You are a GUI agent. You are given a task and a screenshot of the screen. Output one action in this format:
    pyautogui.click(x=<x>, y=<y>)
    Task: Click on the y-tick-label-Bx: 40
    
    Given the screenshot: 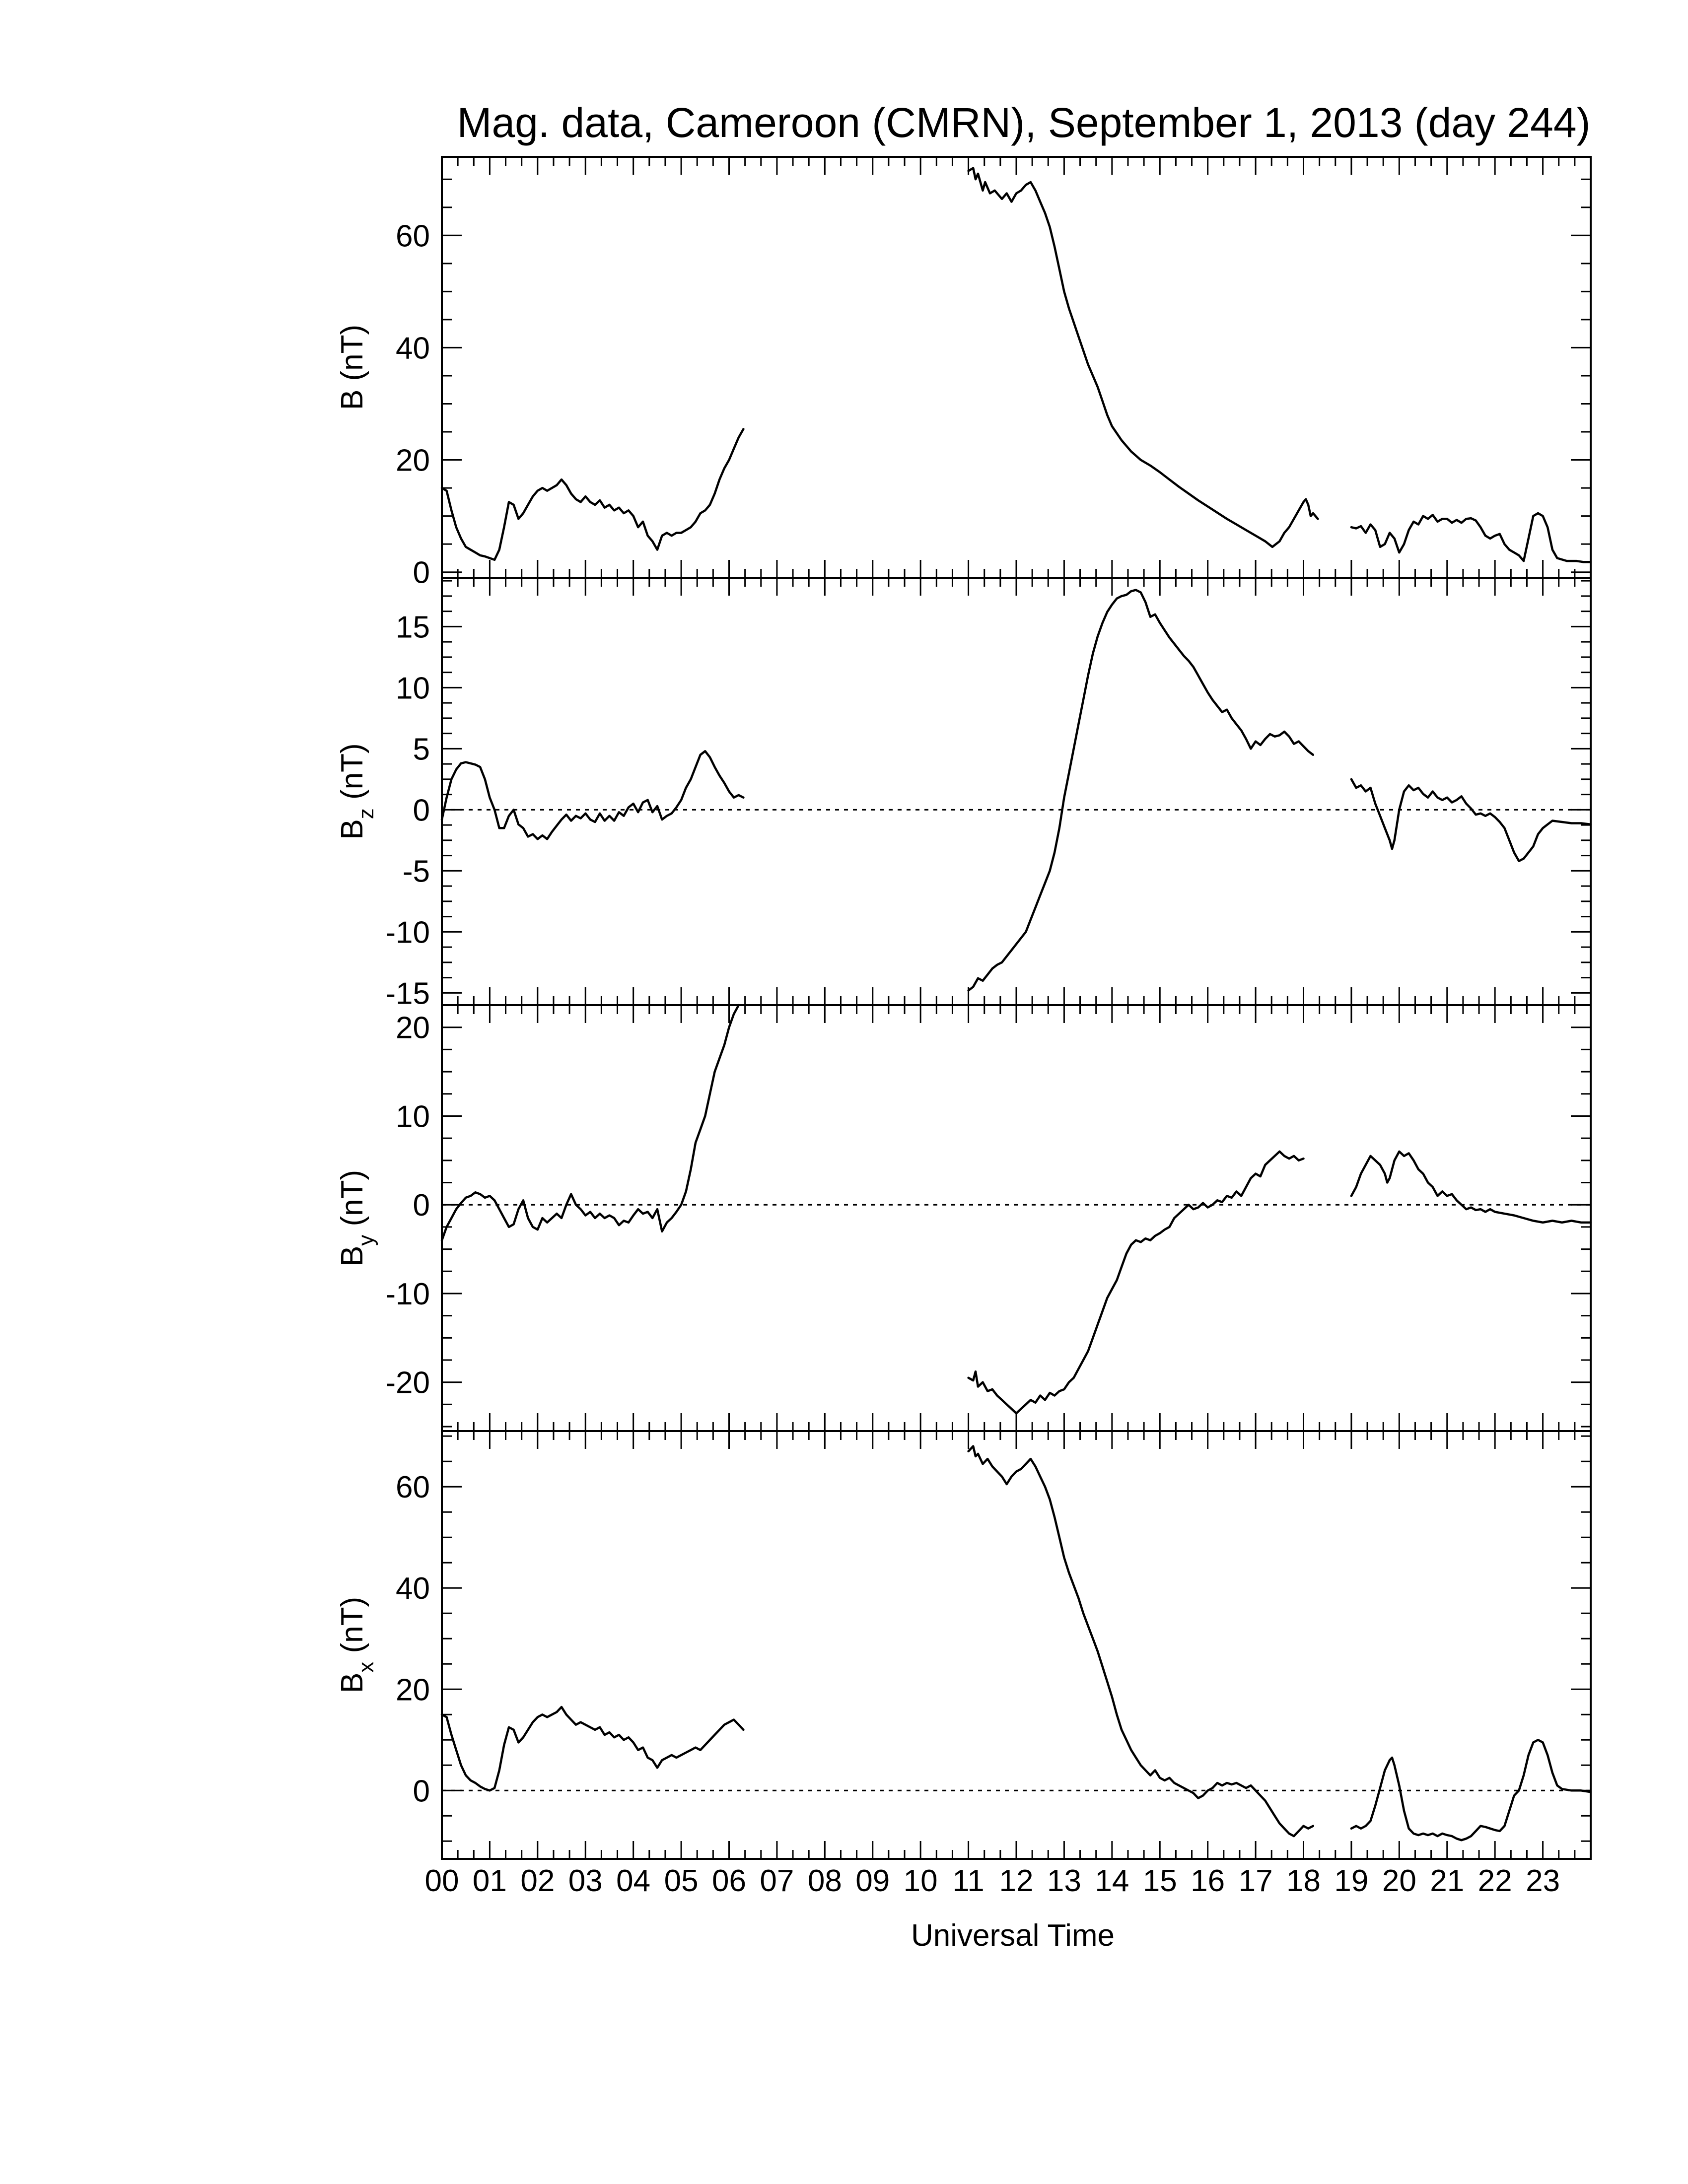 What is the action you would take?
    pyautogui.click(x=413, y=1588)
    